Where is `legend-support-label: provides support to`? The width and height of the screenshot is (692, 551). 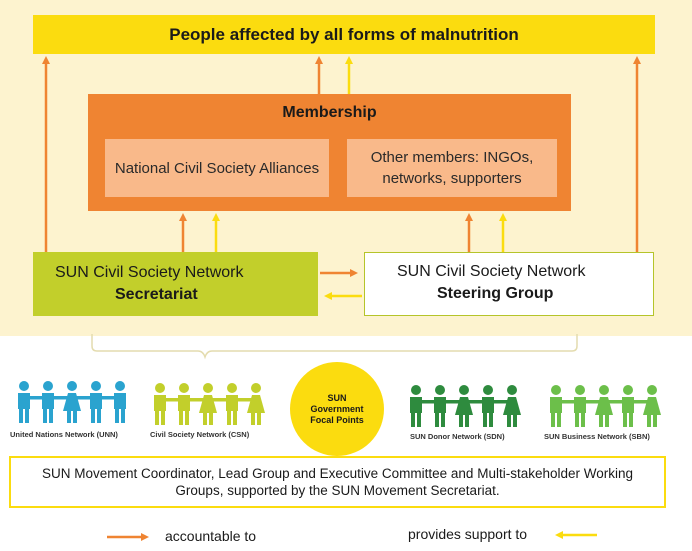 legend-support-label: provides support to is located at coordinates (468, 534).